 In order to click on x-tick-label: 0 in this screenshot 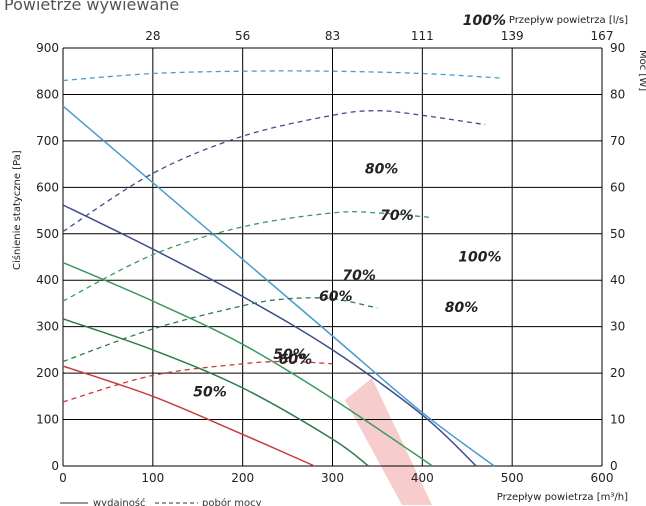, I will do `click(63, 478)`.